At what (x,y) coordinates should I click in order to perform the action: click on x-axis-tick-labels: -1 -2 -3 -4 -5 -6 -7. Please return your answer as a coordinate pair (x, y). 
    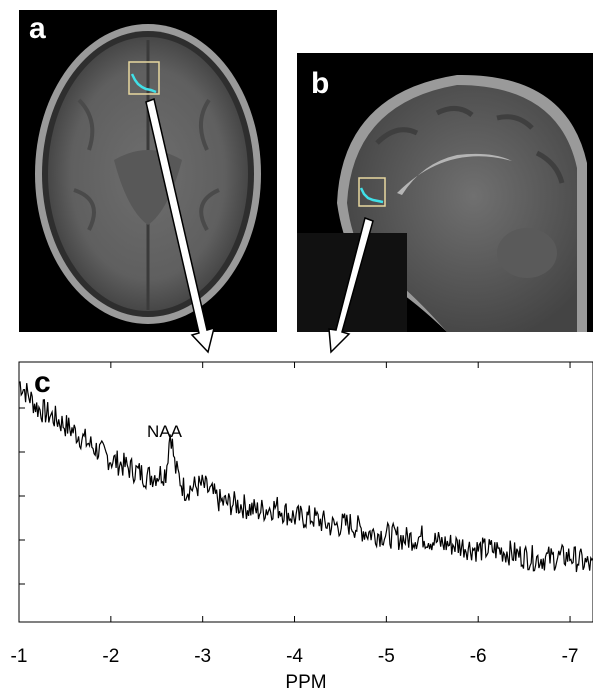
    Looking at the image, I should click on (295, 656).